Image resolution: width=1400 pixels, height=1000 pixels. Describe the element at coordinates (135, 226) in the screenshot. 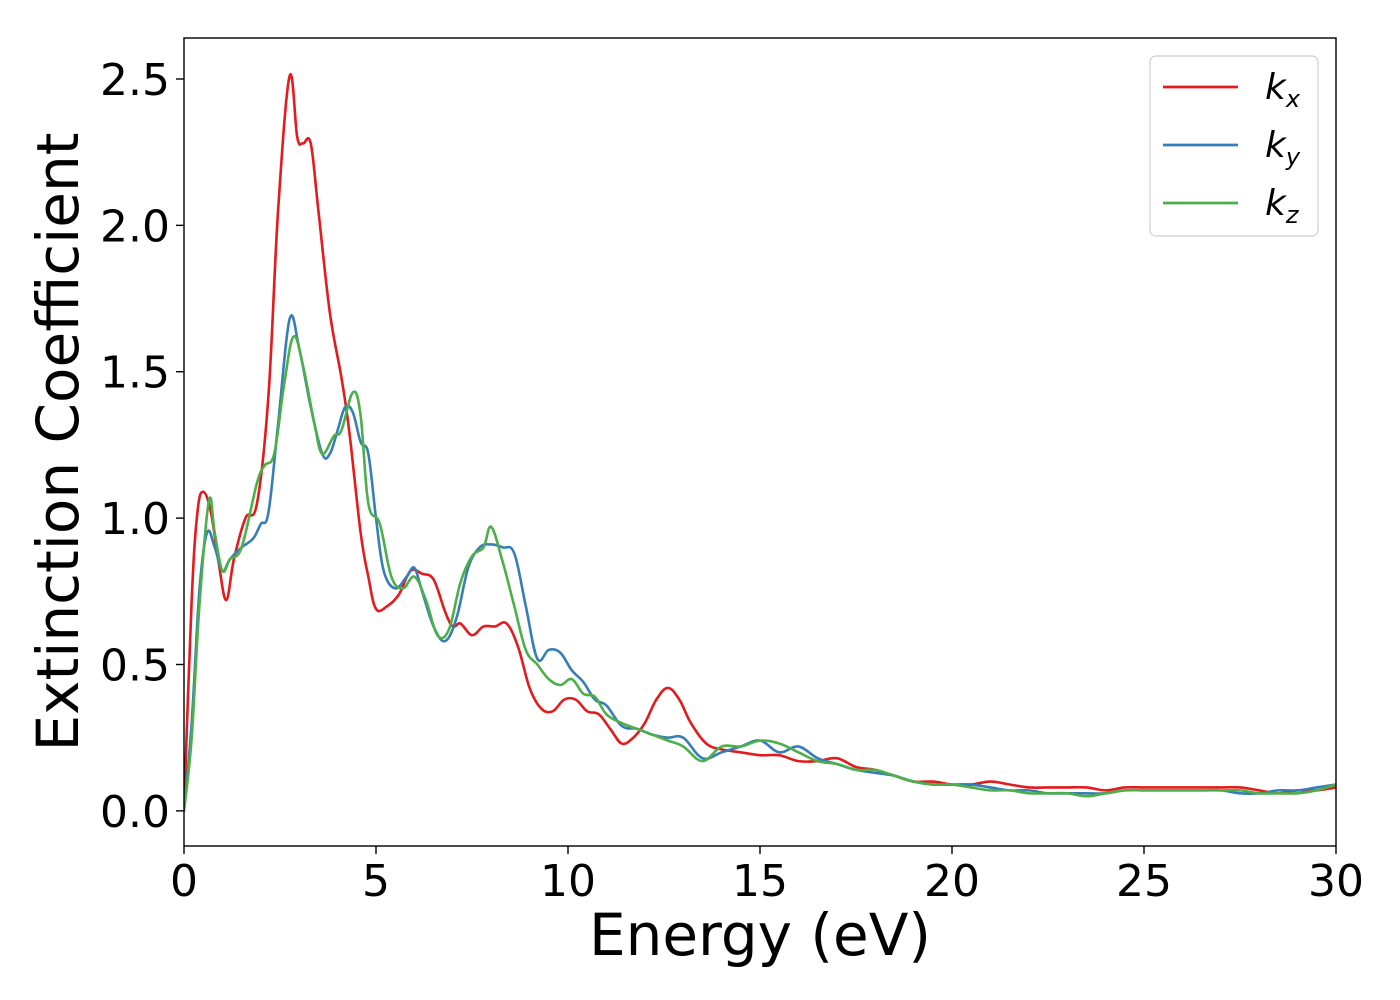

I see `y-tick-label: 2.0` at that location.